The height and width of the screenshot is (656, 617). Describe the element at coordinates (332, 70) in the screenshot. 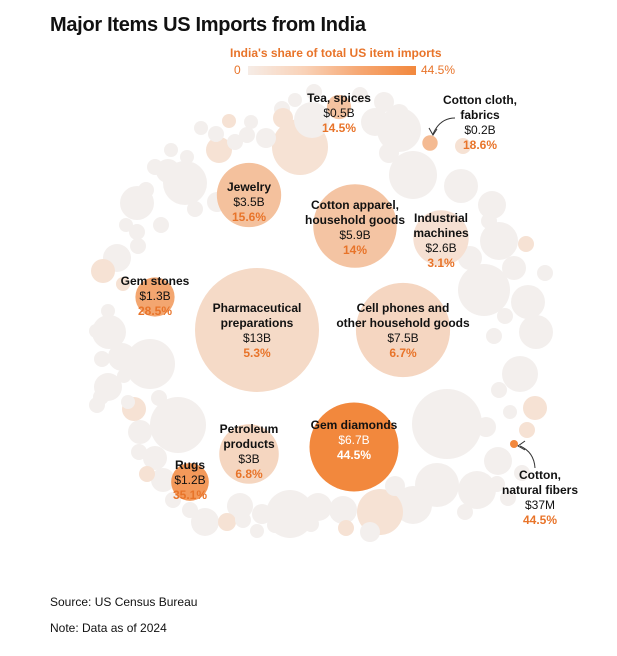

I see `legend-color-scale` at that location.